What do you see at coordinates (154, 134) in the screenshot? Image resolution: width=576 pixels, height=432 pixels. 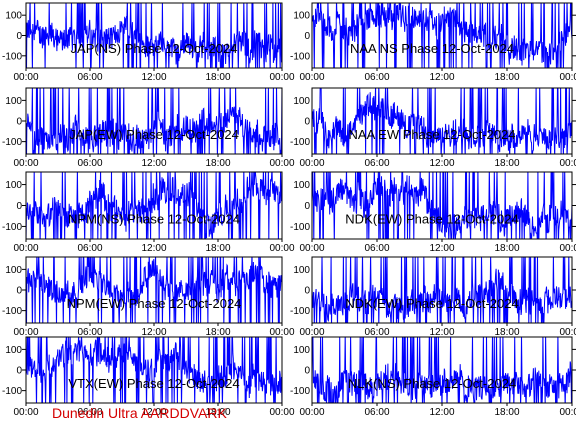 I see `panel-title: JAP(EW) Phase 12-Oct-2024` at bounding box center [154, 134].